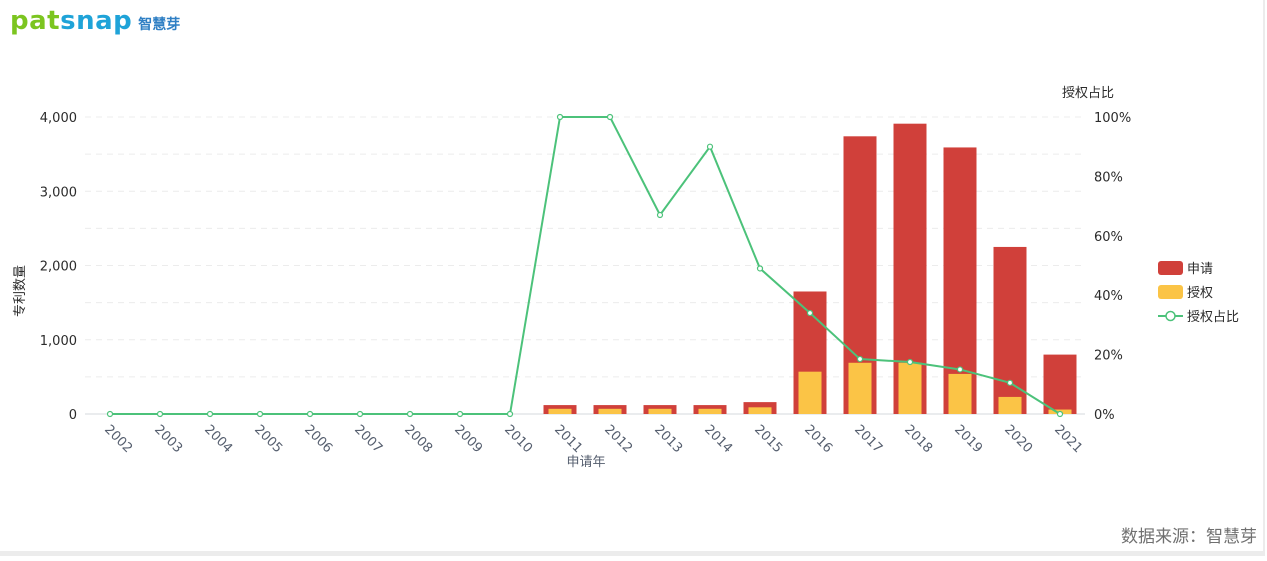 Image resolution: width=1267 pixels, height=561 pixels. I want to click on y-axis-title: 专利数量, so click(20, 291).